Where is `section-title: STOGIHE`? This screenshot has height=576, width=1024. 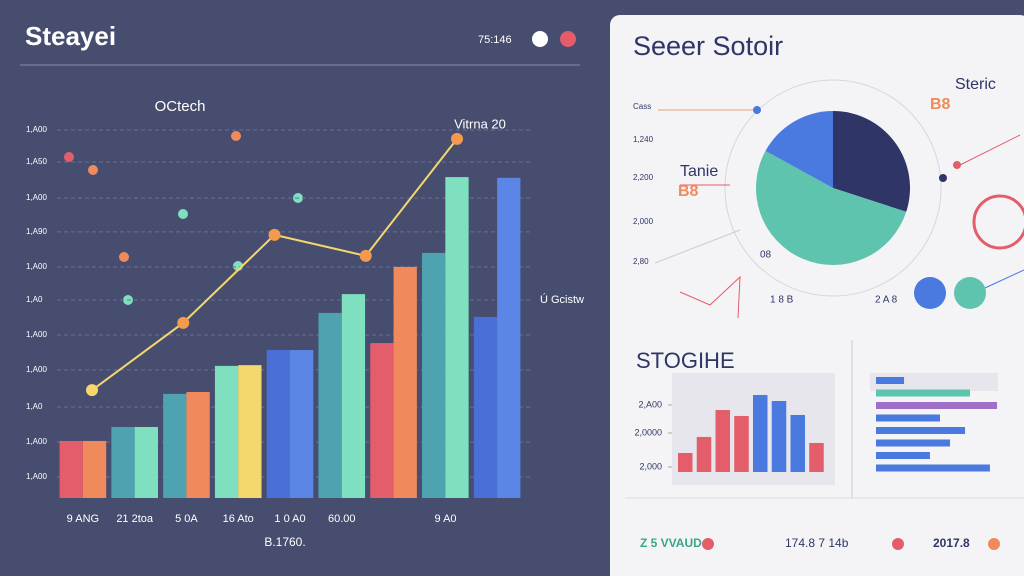
section-title: STOGIHE is located at coordinates (685, 360).